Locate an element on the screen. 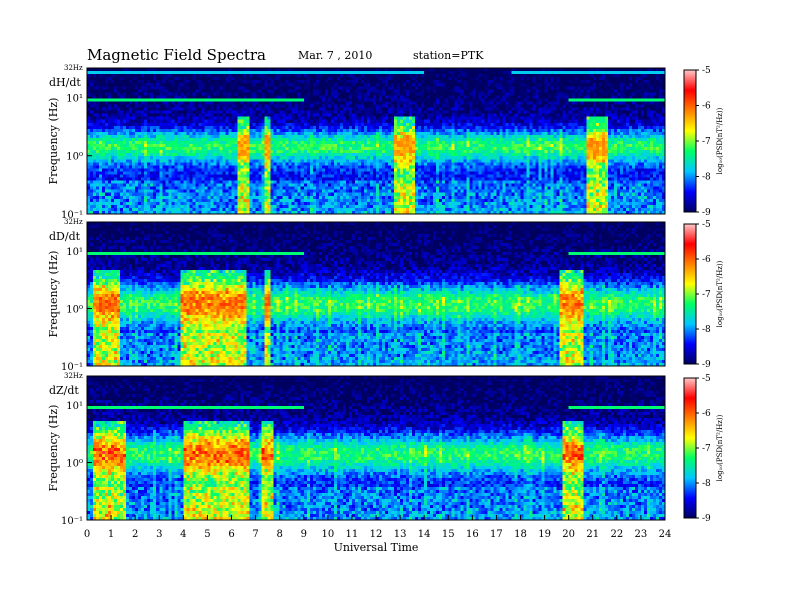 Image resolution: width=792 pixels, height=612 pixels. date-label: Mar. 7 , 2010 is located at coordinates (335, 55).